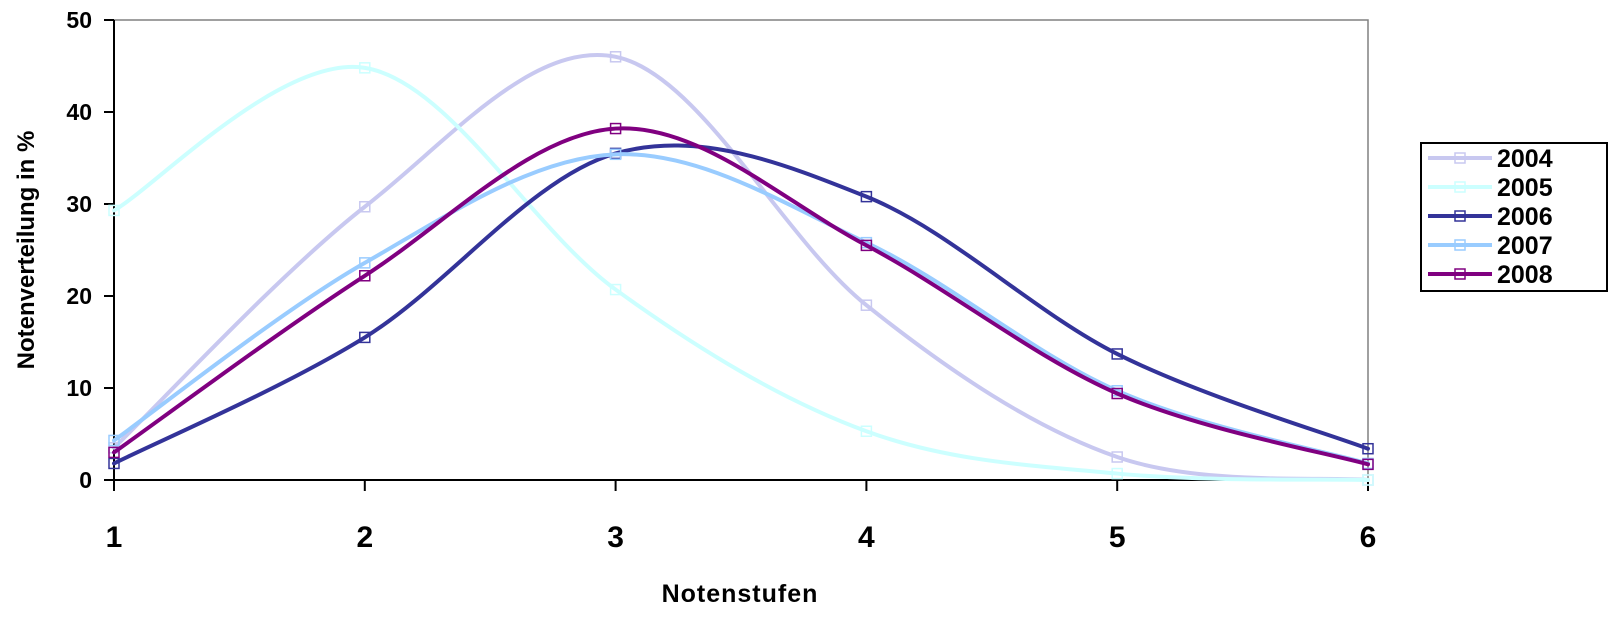 The height and width of the screenshot is (624, 1611). Describe the element at coordinates (741, 516) in the screenshot. I see `x-axis: 1 2 3 4 5 6` at that location.